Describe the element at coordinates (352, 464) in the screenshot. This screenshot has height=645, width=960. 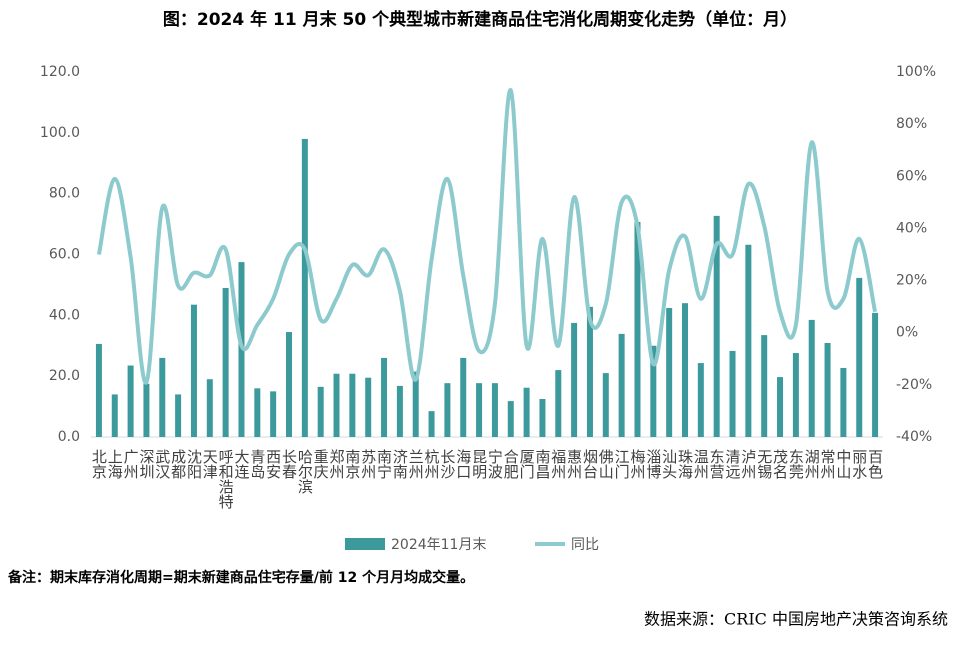
I see `x-tick-label: 南京` at that location.